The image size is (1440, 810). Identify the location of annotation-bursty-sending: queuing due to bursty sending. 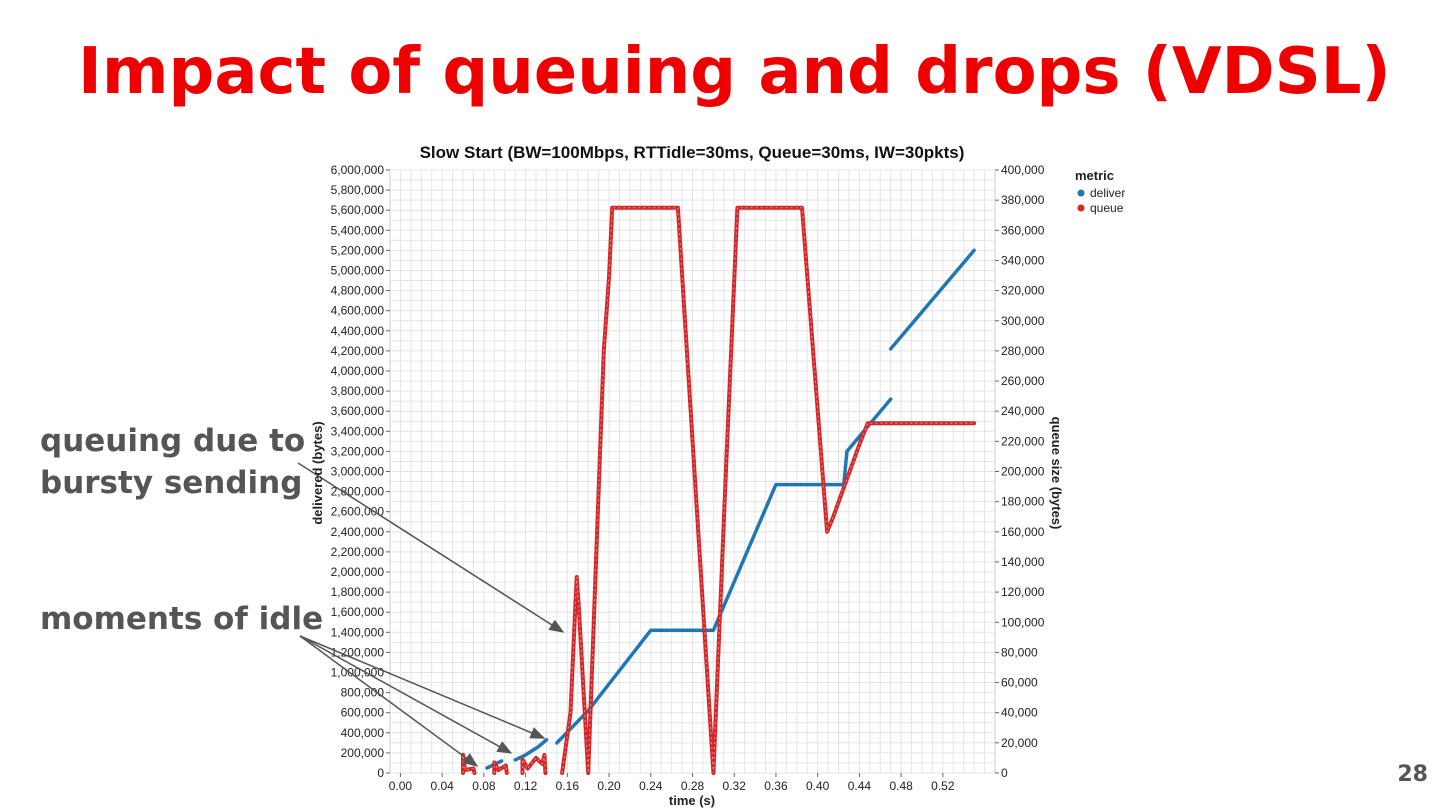
(175, 462).